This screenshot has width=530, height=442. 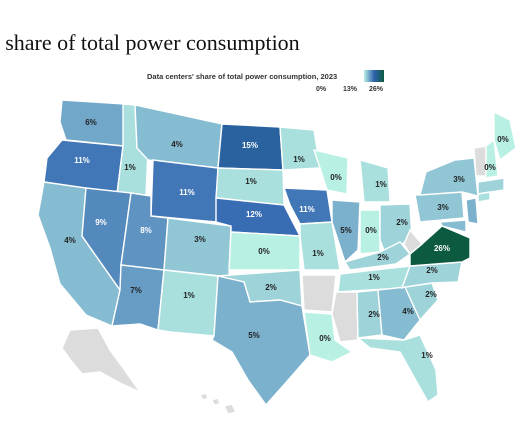 I want to click on state-mi, so click(x=375, y=181).